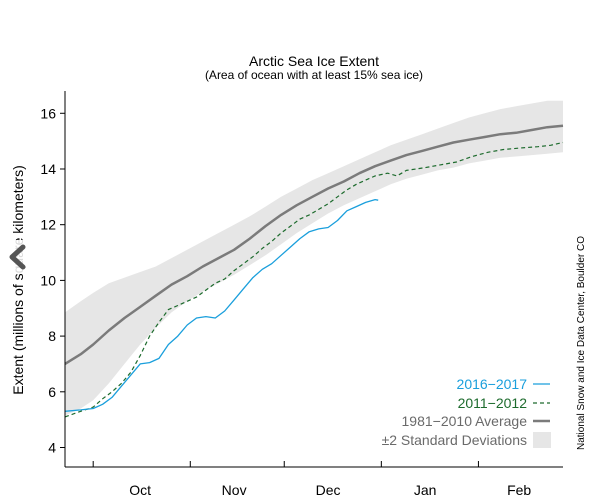  What do you see at coordinates (48, 280) in the screenshot?
I see `y-tick-label: 10` at bounding box center [48, 280].